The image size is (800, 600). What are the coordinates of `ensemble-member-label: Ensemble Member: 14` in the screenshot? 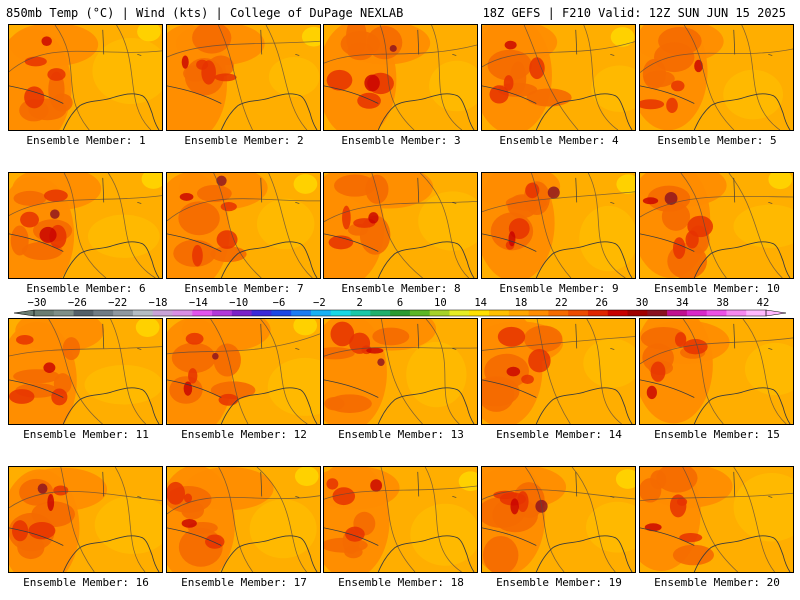 It's located at (559, 434).